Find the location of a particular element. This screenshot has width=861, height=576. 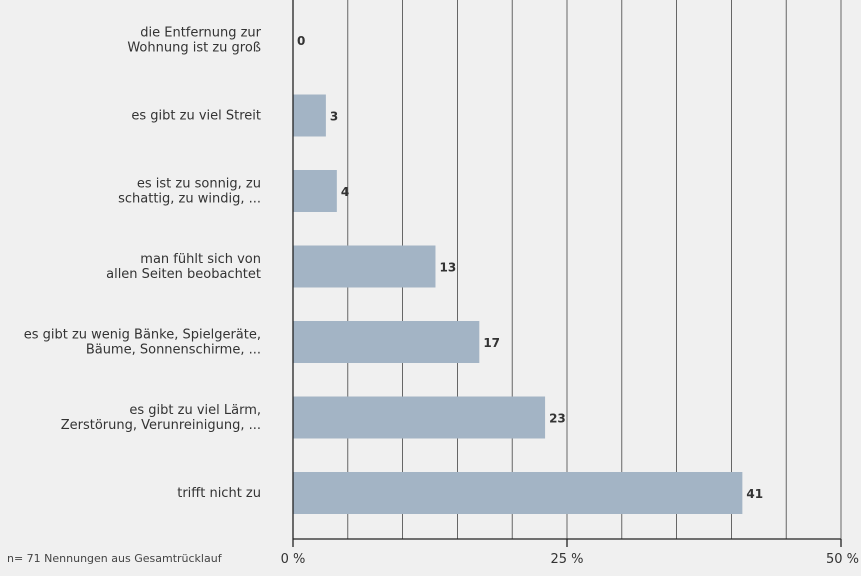

category-label-line: Wohnung ist zu groß is located at coordinates (194, 48).